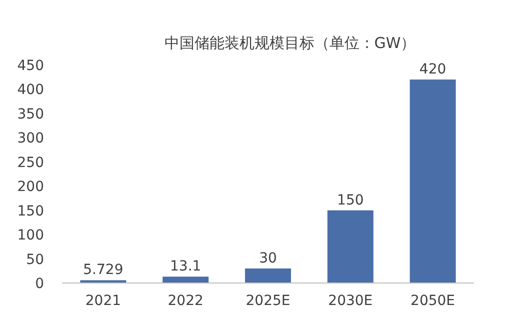  Describe the element at coordinates (30, 66) in the screenshot. I see `y-tick-label: 450` at that location.